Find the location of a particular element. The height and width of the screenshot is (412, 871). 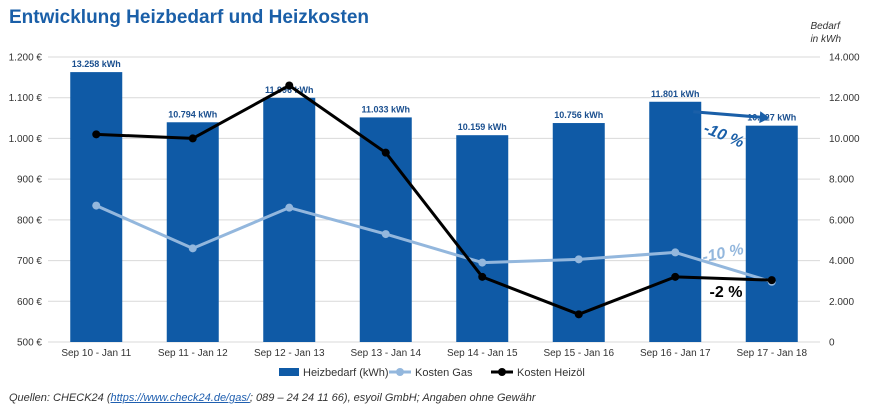

right-axis-title: Bedarf in kWh is located at coordinates (825, 33).